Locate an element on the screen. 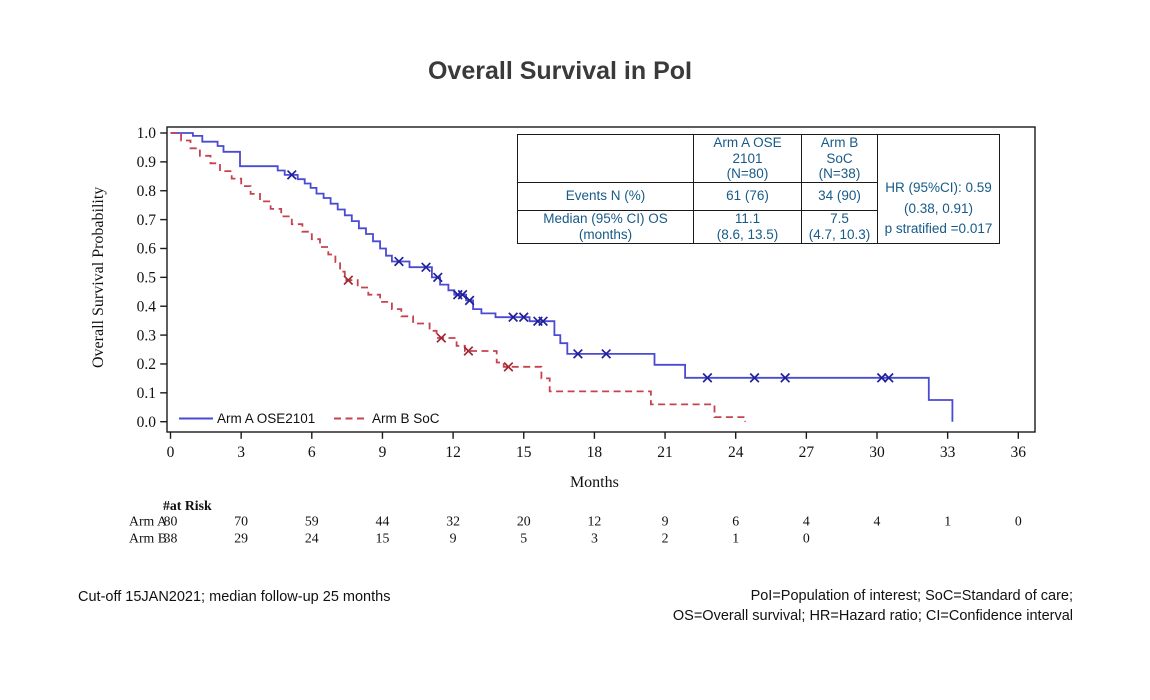 Image resolution: width=1150 pixels, height=700 pixels. at-risk-count: 70 is located at coordinates (241, 521).